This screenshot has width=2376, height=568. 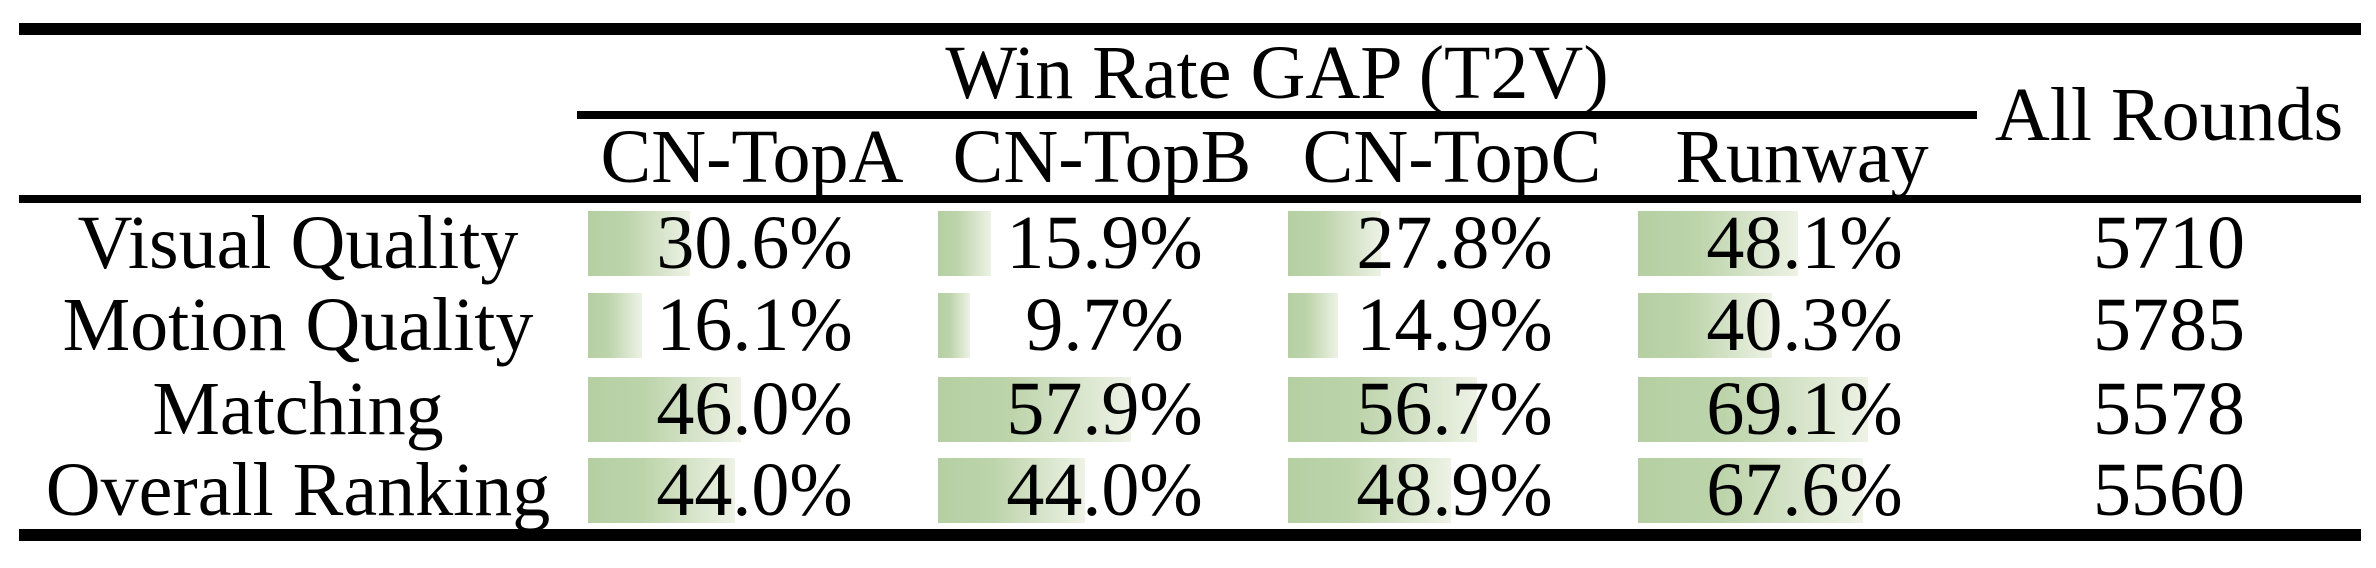 What do you see at coordinates (2169, 409) in the screenshot?
I see `all-rounds-value: 5578` at bounding box center [2169, 409].